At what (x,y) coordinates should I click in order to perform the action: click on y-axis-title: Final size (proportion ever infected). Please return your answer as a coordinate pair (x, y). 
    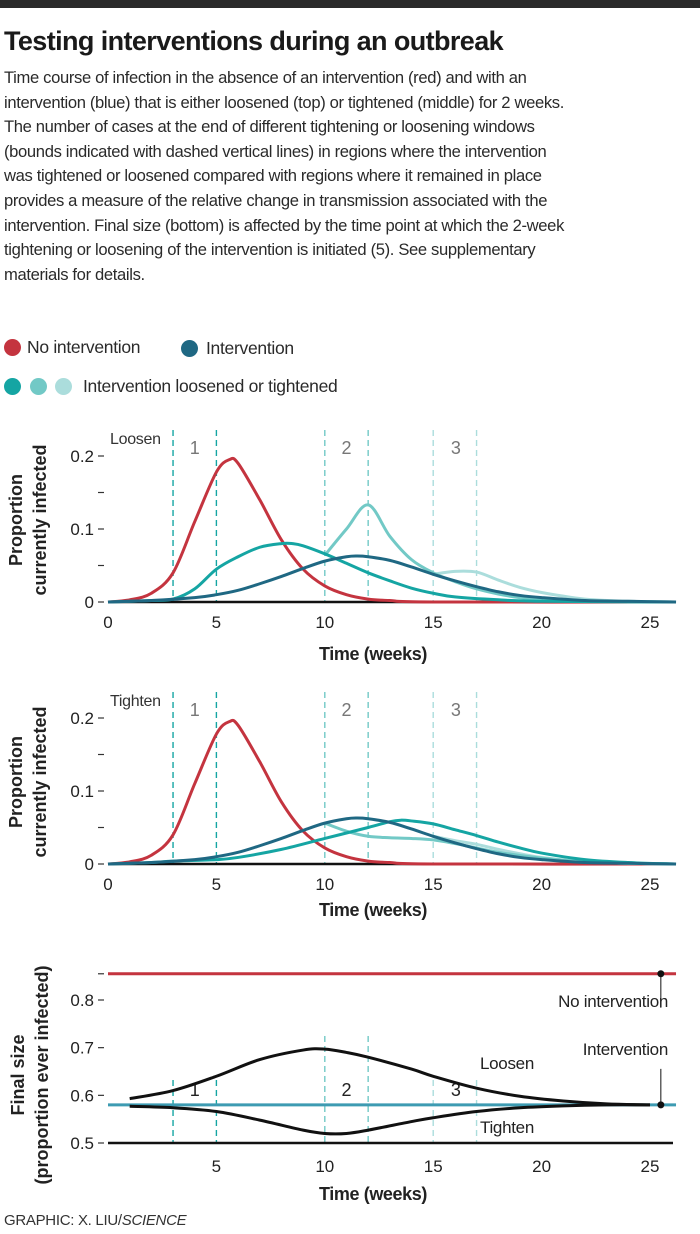
    Looking at the image, I should click on (30, 1074).